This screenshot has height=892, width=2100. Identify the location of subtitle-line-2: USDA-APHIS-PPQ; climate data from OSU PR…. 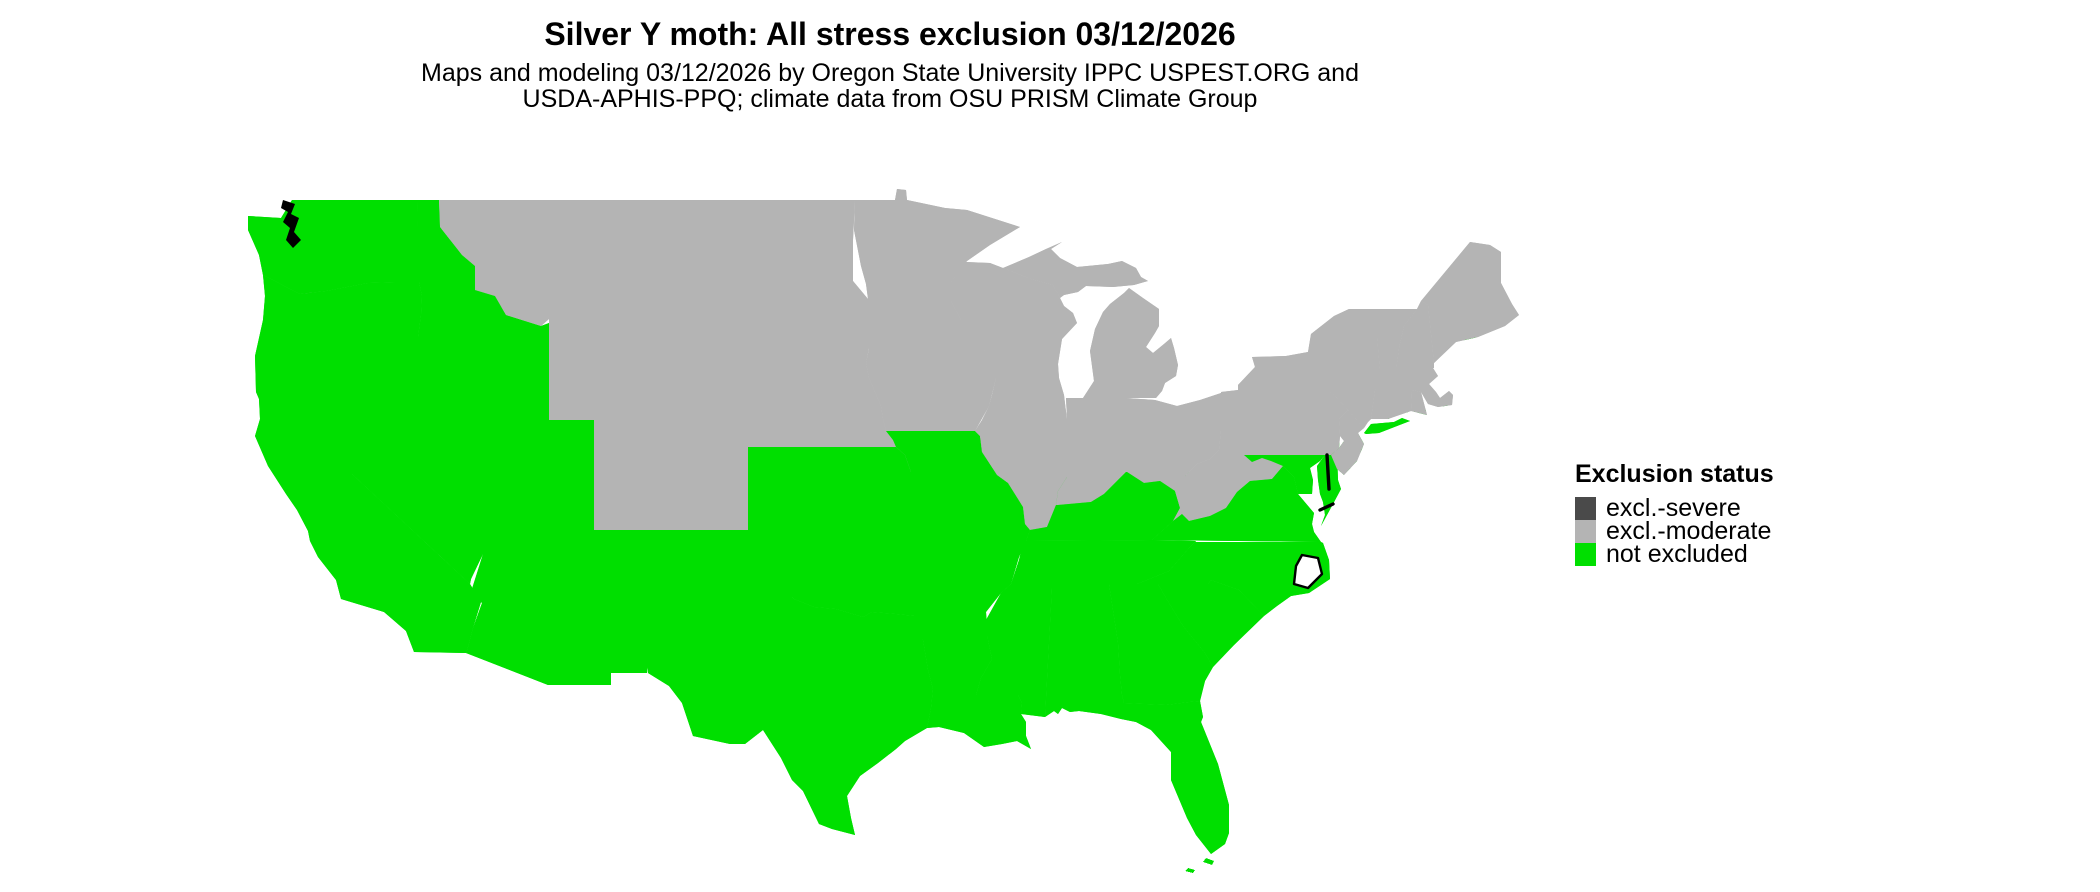
(890, 99).